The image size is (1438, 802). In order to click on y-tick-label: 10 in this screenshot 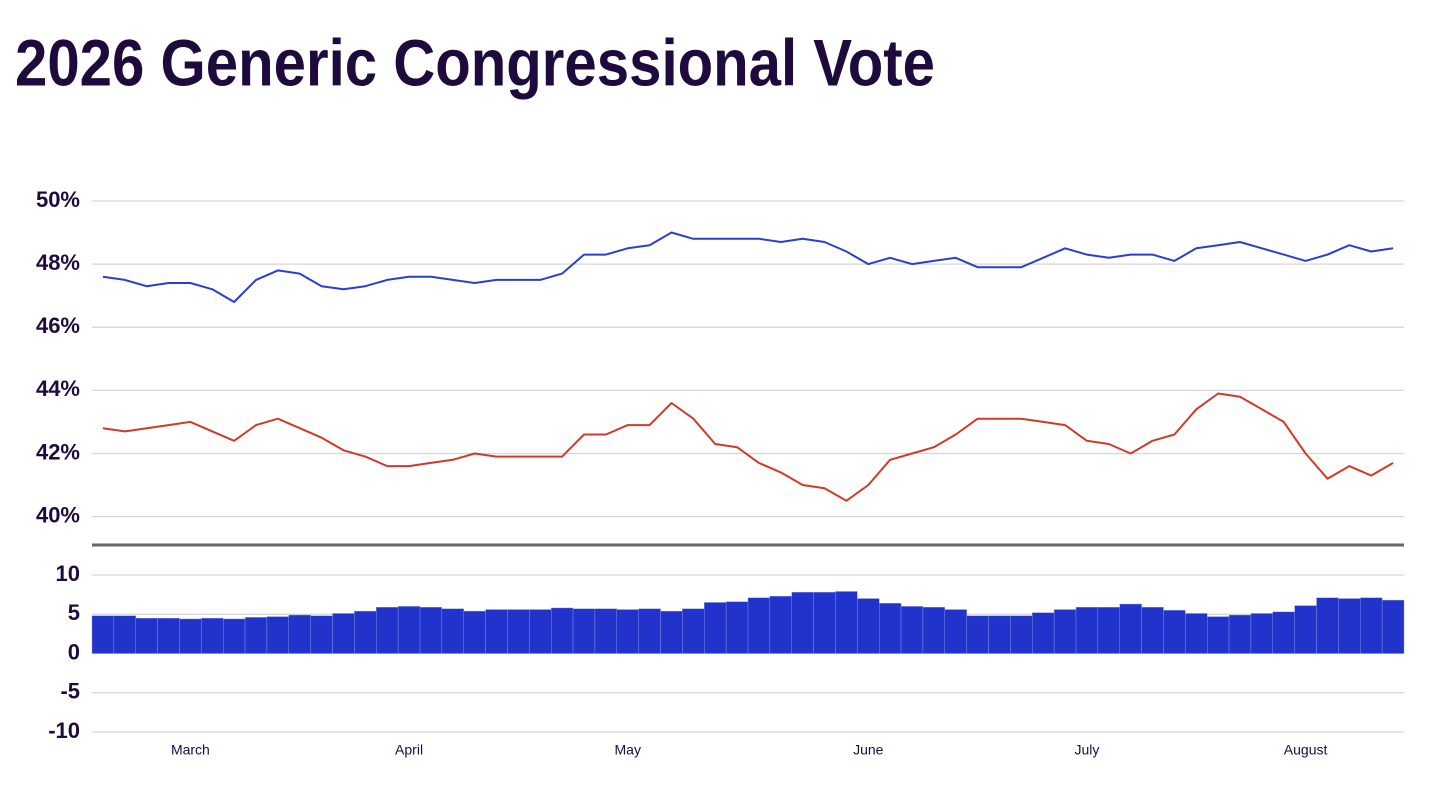, I will do `click(68, 573)`.